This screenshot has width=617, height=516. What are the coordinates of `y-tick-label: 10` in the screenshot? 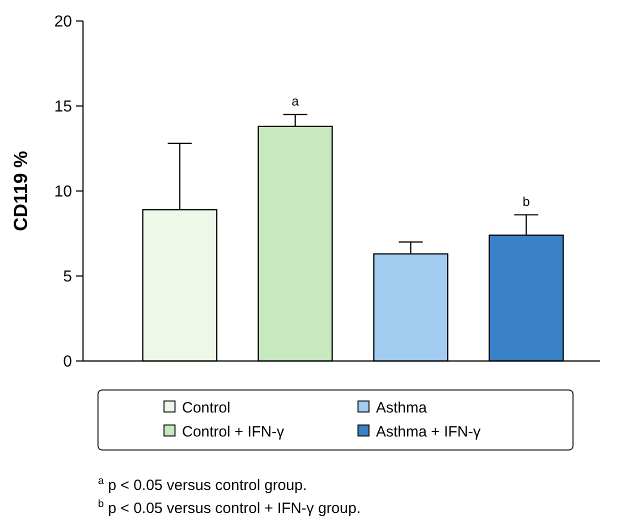 It's located at (63, 192).